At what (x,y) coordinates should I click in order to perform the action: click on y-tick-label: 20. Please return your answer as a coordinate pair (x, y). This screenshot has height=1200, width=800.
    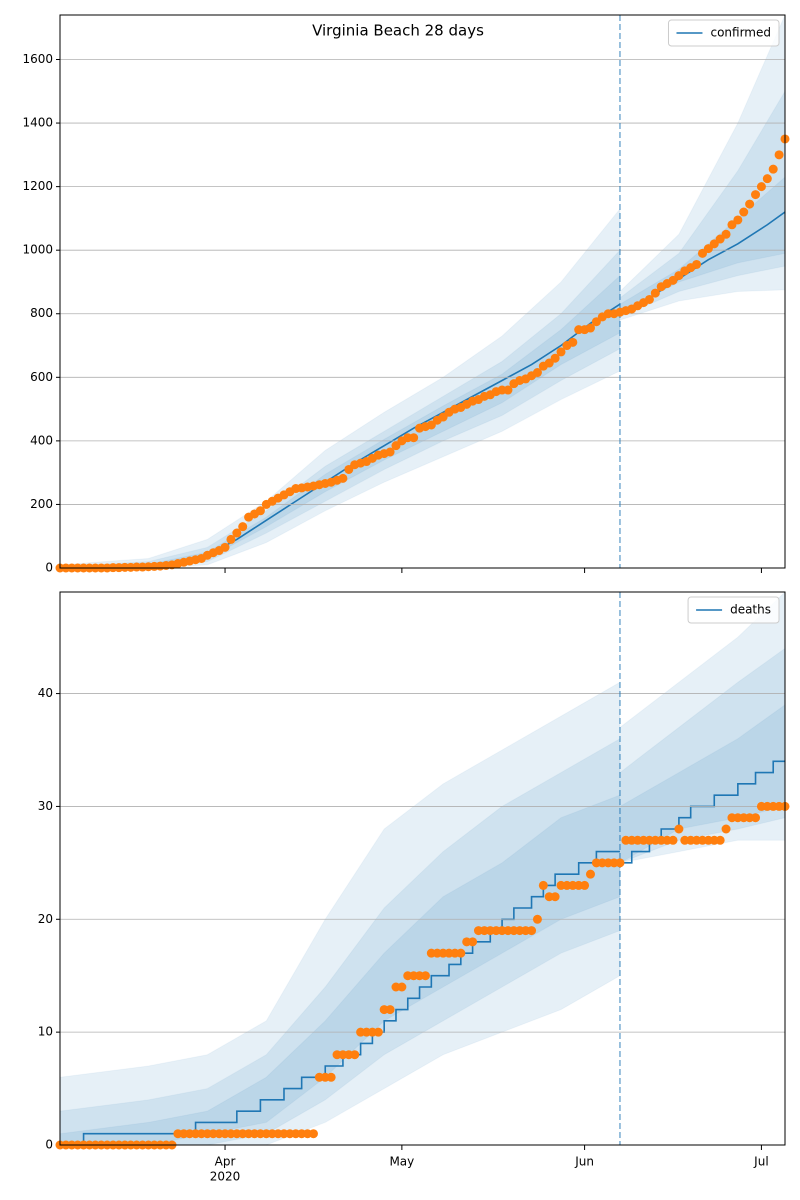
    Looking at the image, I should click on (45, 919).